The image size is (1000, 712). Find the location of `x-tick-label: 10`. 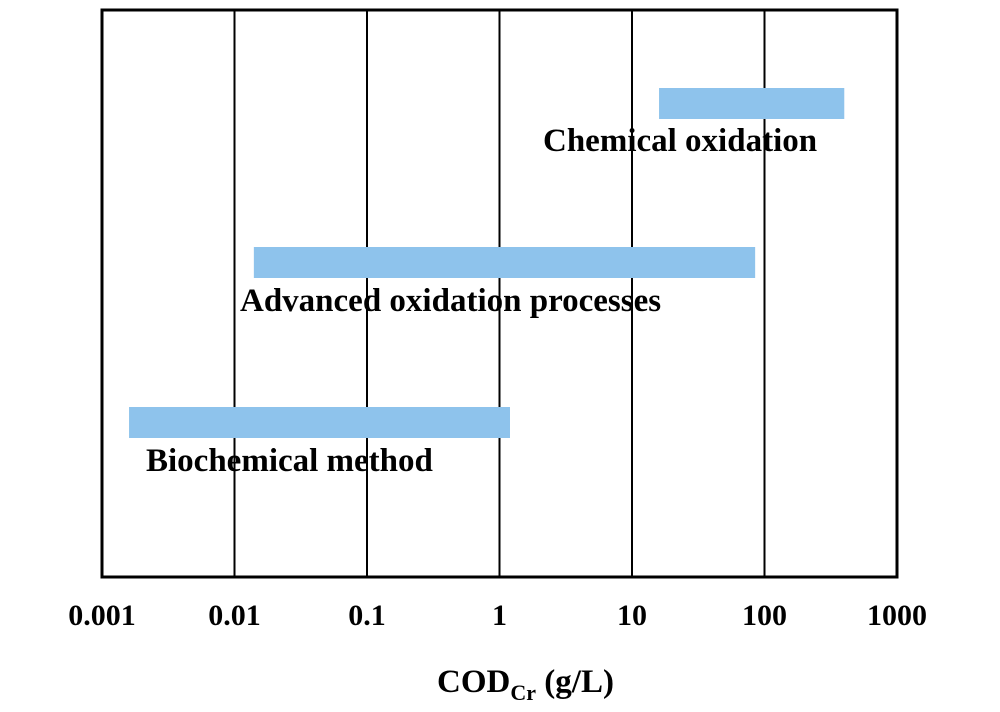

x-tick-label: 10 is located at coordinates (632, 615).